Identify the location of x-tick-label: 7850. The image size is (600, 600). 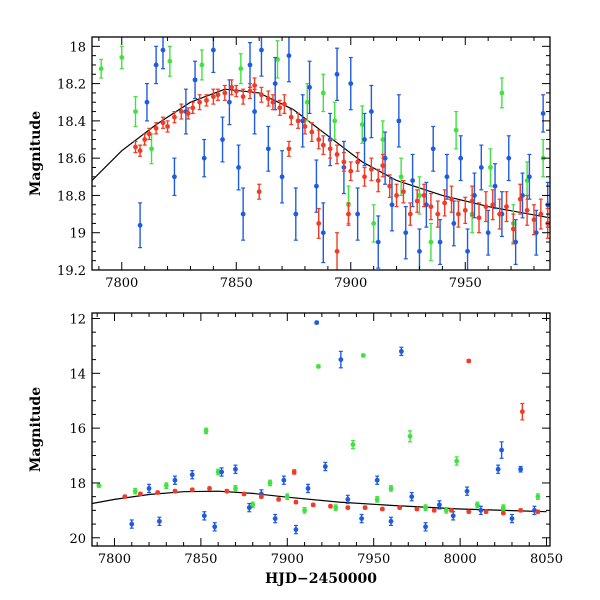
(200, 559).